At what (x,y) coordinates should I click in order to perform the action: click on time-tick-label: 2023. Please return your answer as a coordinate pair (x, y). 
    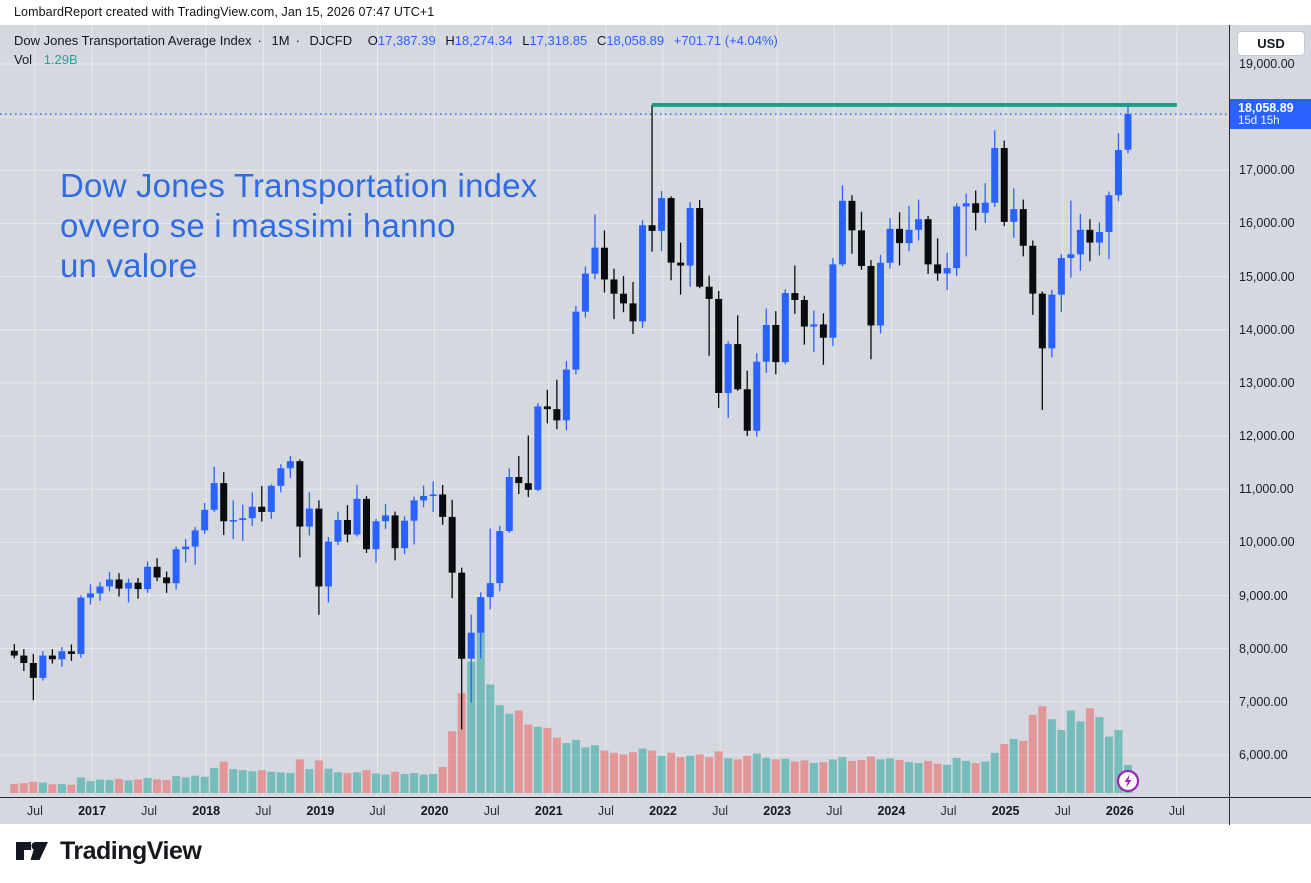
    Looking at the image, I should click on (777, 811).